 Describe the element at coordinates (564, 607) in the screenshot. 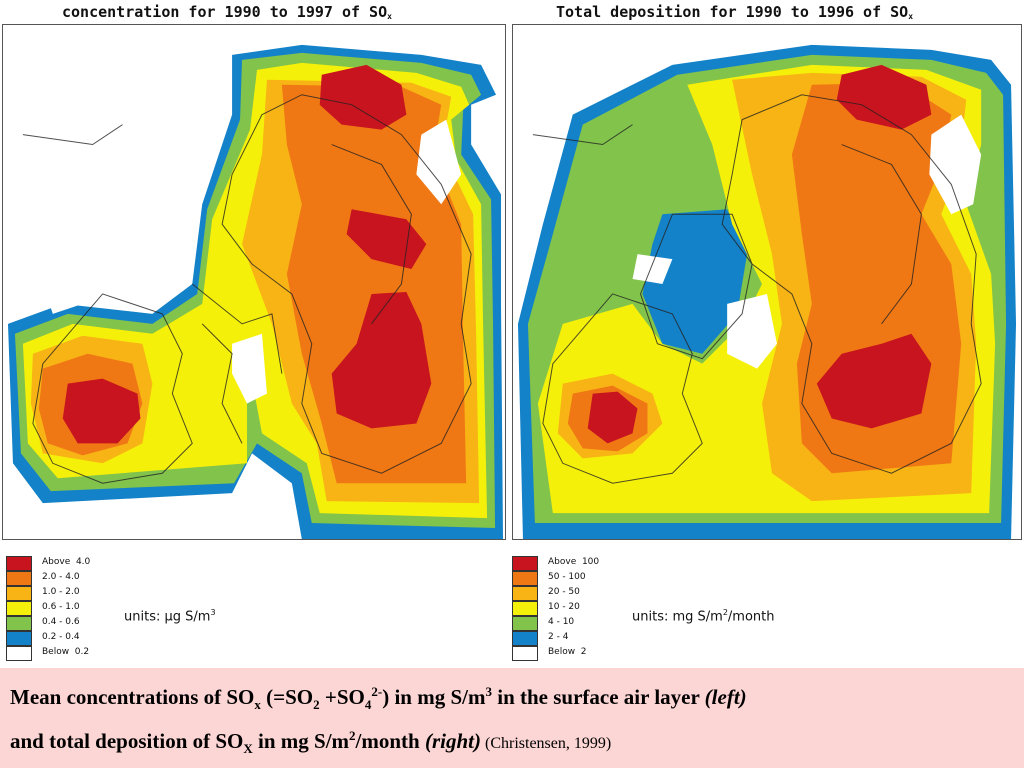

I see `legend-label: 10 - 20` at that location.